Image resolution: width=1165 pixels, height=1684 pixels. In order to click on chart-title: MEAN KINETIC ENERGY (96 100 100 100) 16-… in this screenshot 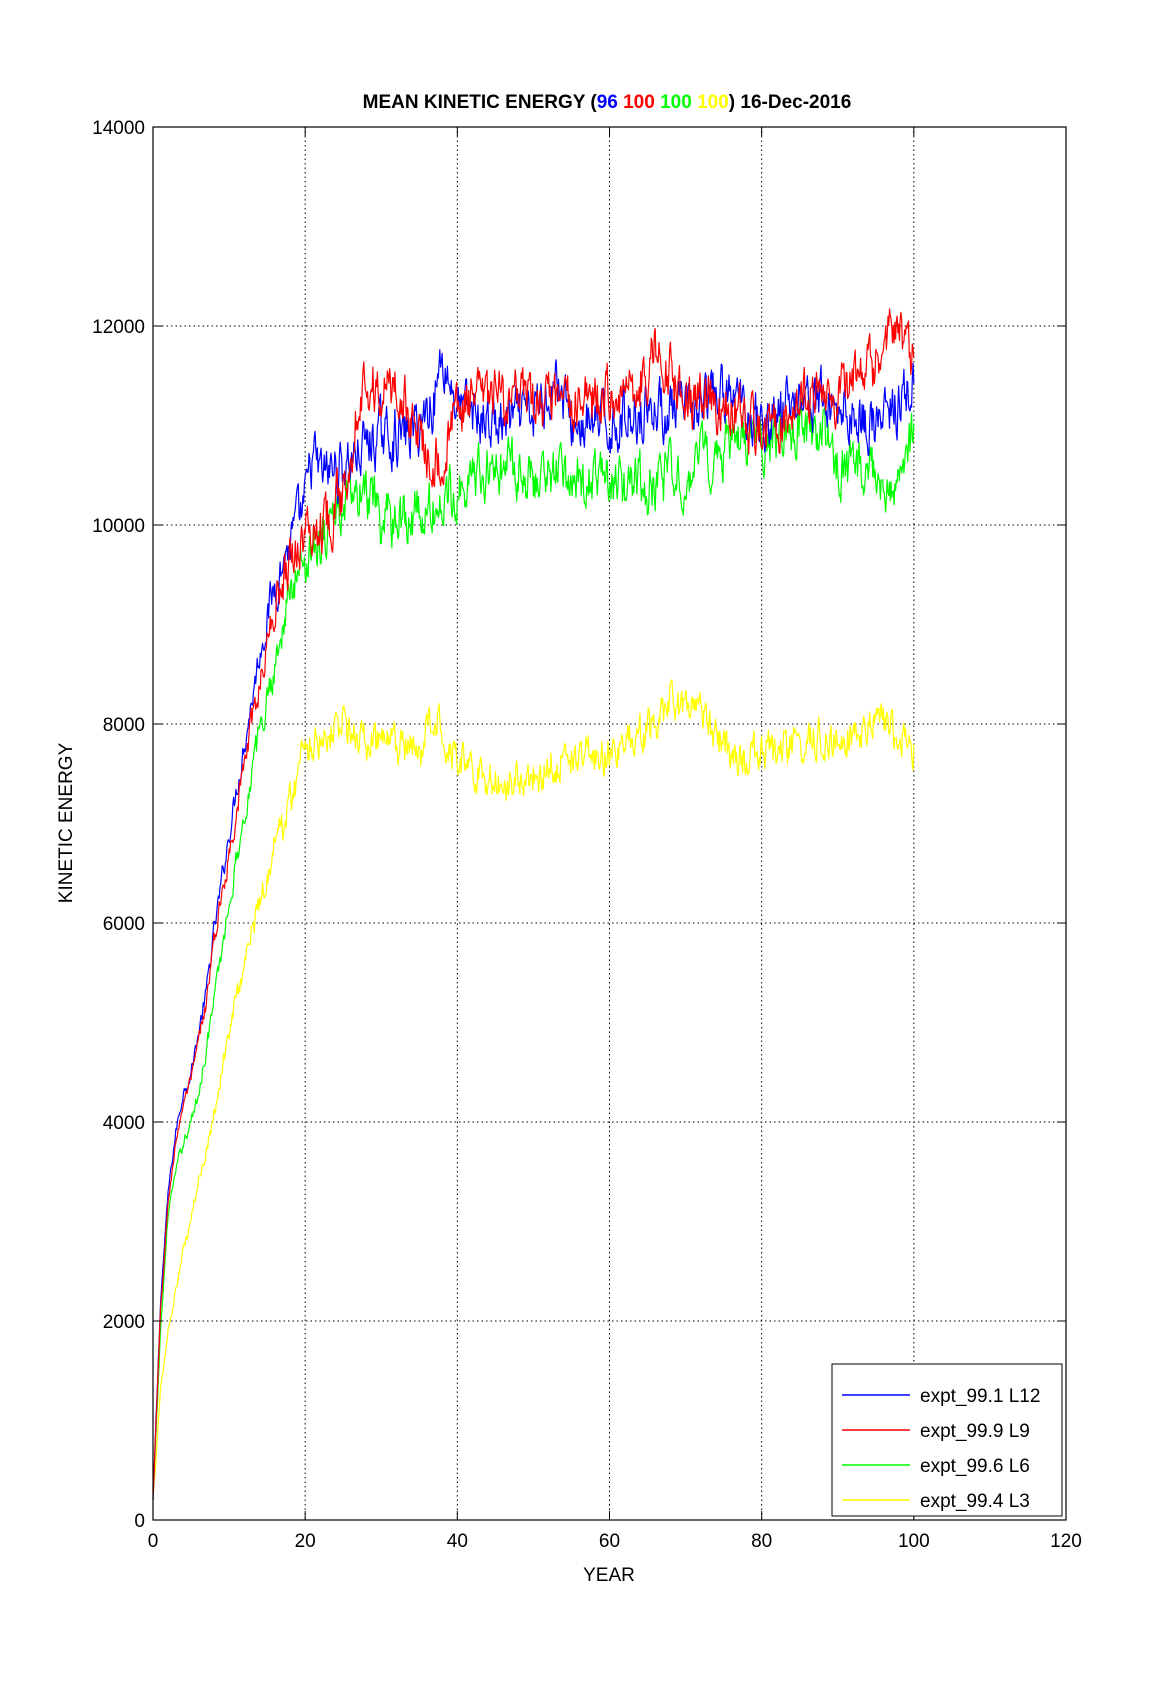, I will do `click(607, 102)`.